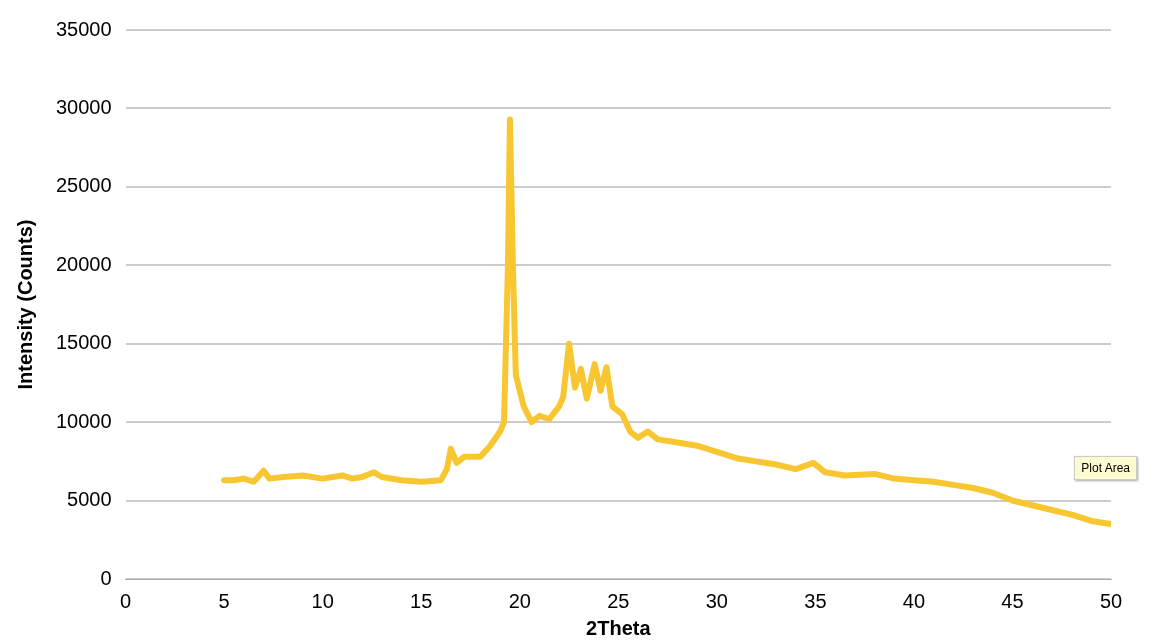  Describe the element at coordinates (24, 304) in the screenshot. I see `y-axis-title: Intensity (Counts)` at that location.